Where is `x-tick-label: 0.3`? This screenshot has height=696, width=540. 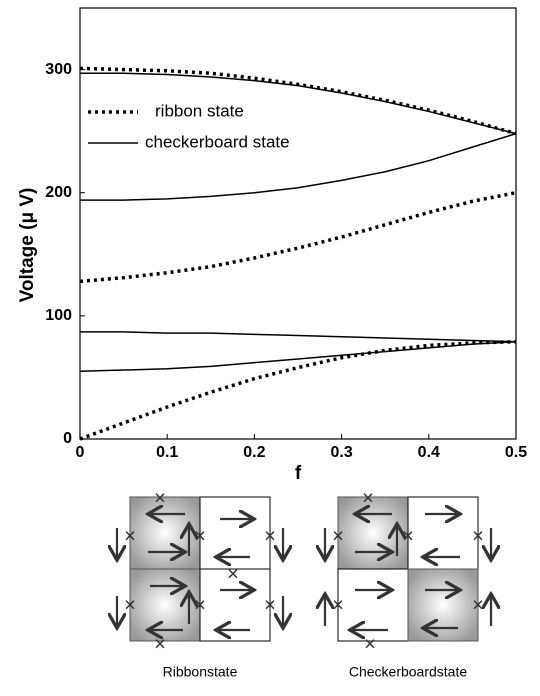 x-tick-label: 0.3 is located at coordinates (341, 452).